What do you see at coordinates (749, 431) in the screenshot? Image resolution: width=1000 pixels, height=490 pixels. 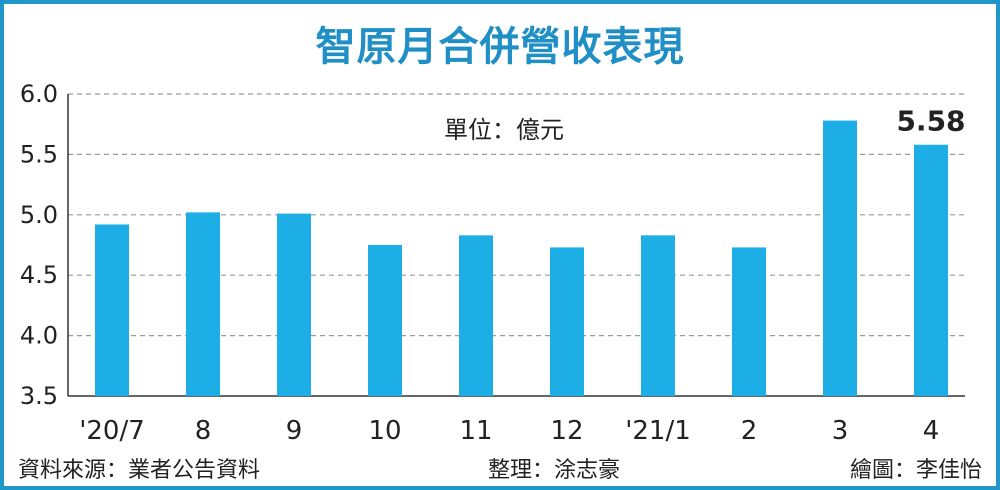 I see `x-tick-label: 2` at bounding box center [749, 431].